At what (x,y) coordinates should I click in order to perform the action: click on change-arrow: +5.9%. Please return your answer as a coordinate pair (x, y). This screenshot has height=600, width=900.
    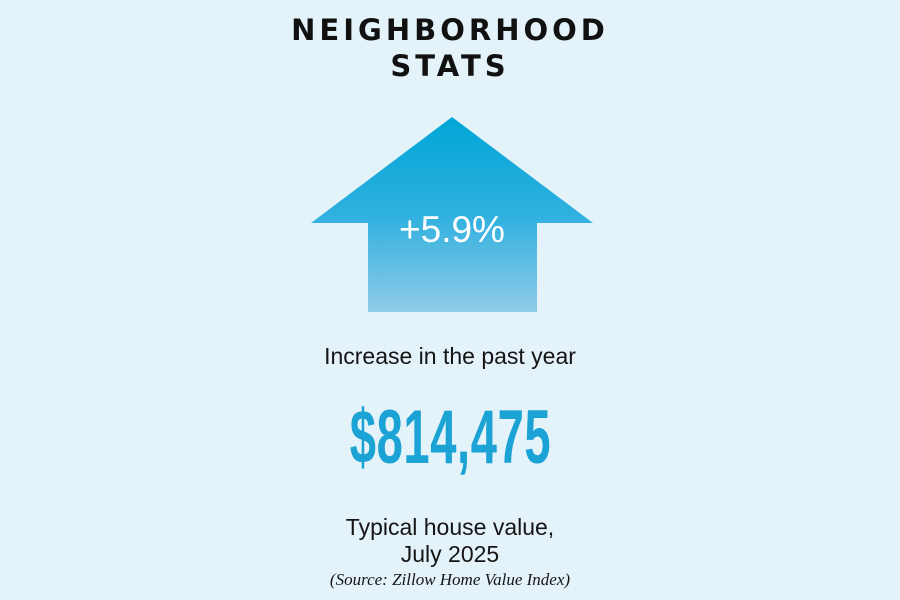
    Looking at the image, I should click on (452, 214).